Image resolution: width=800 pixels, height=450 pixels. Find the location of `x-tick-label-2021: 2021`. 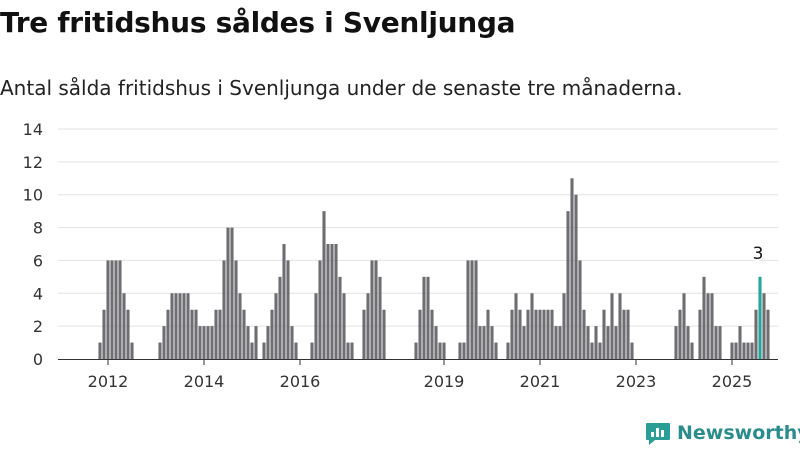

x-tick-label-2021: 2021 is located at coordinates (540, 381).